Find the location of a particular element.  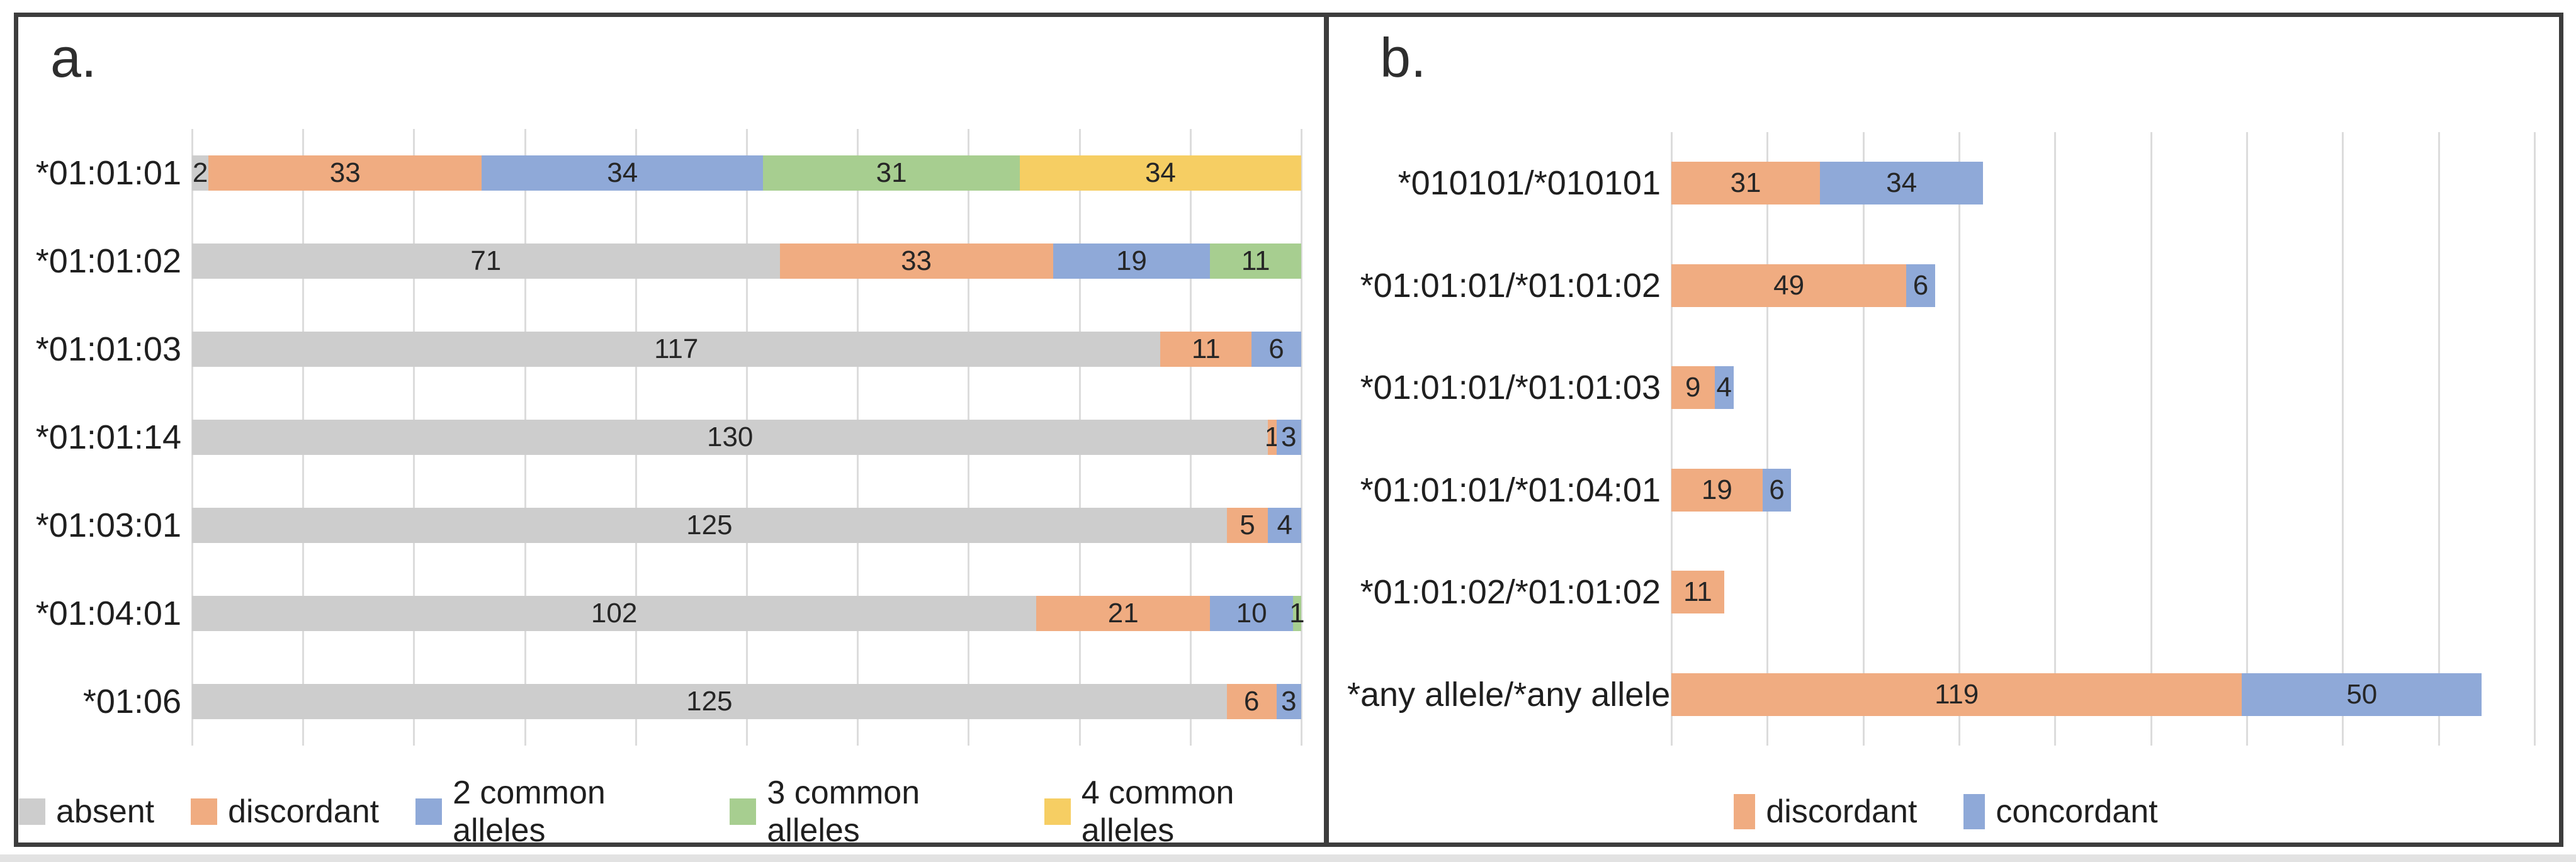

legend-label: concordant is located at coordinates (2077, 812).